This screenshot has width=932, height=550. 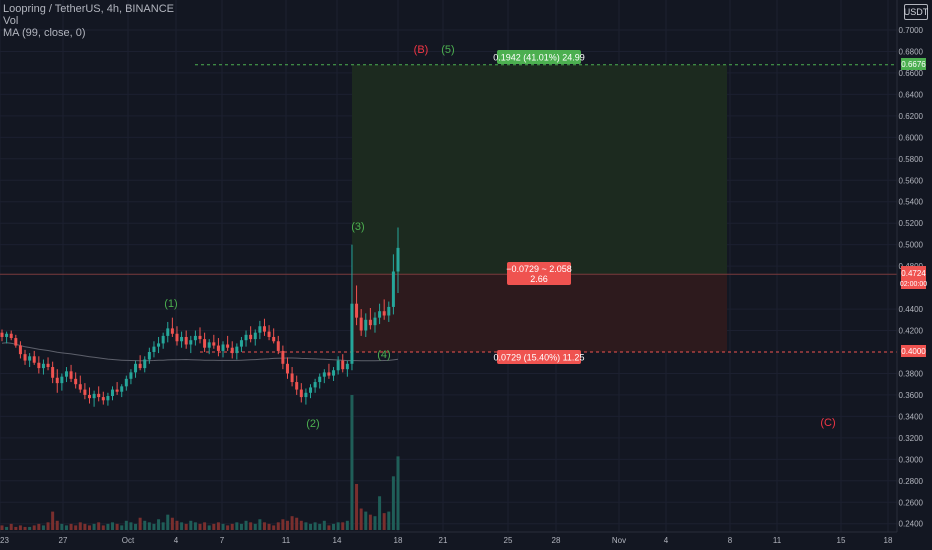 What do you see at coordinates (200, 352) in the screenshot?
I see `moving-average` at bounding box center [200, 352].